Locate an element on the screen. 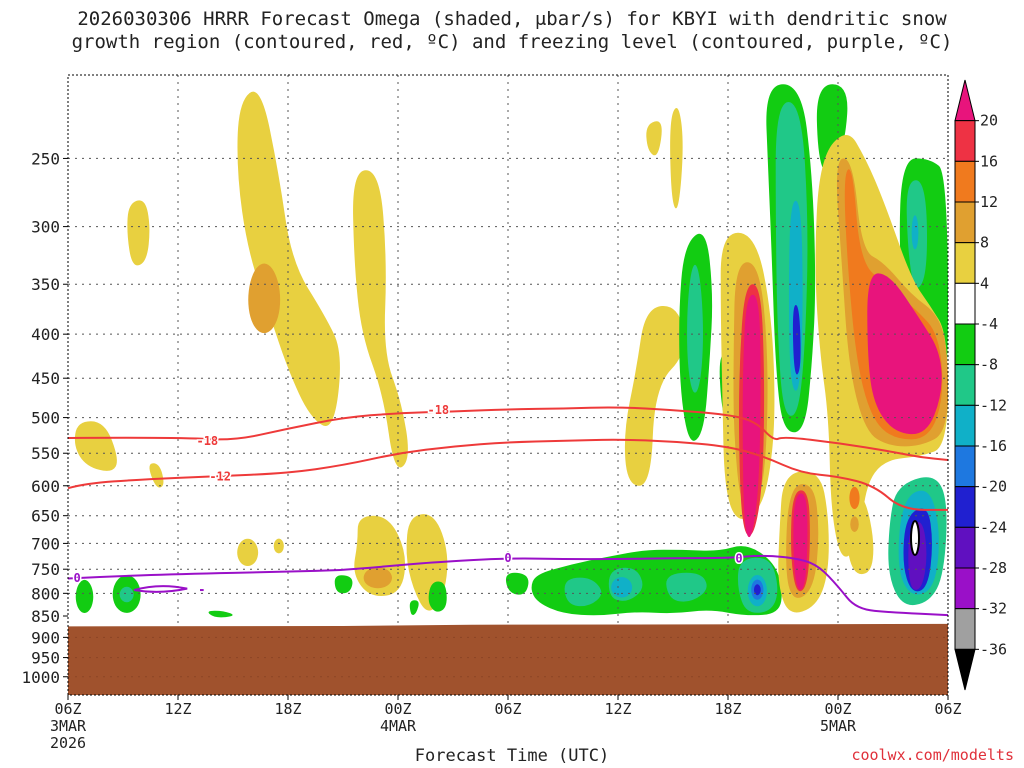 Image resolution: width=1024 pixels, height=768 pixels. contour-label: -18 is located at coordinates (438, 410).